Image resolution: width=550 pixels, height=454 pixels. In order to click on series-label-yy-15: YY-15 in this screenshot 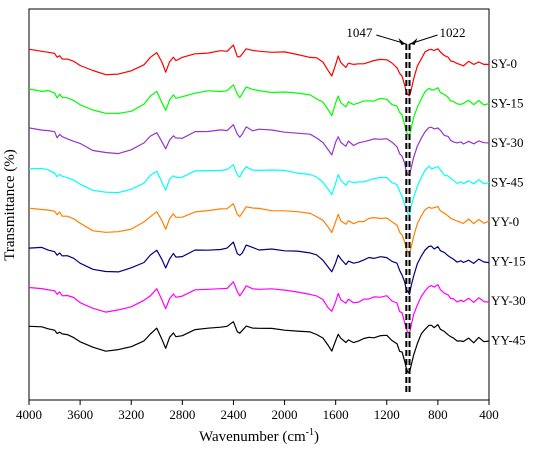, I will do `click(508, 261)`.